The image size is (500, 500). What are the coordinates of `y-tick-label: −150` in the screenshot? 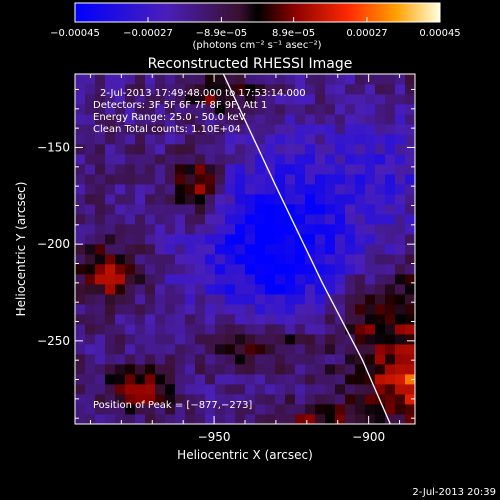 It's located at (53, 147).